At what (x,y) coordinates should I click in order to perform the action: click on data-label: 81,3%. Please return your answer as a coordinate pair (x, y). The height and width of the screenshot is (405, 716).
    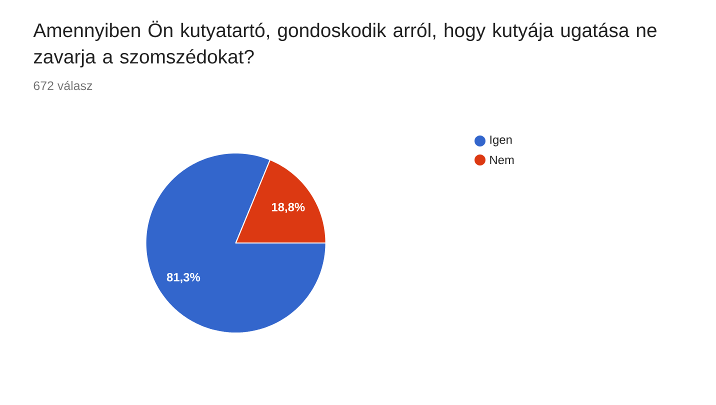
    Looking at the image, I should click on (183, 278).